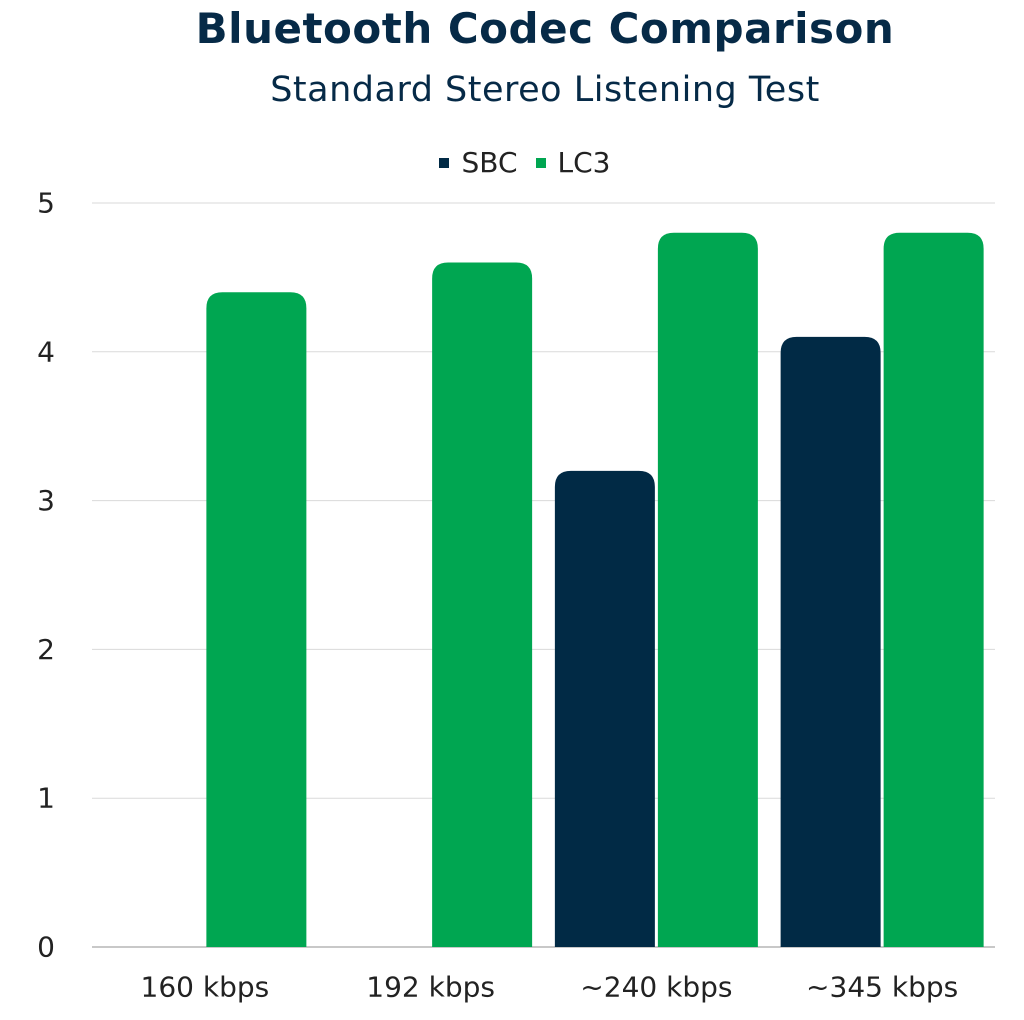  I want to click on x-tick-label: ~345 kbps, so click(882, 987).